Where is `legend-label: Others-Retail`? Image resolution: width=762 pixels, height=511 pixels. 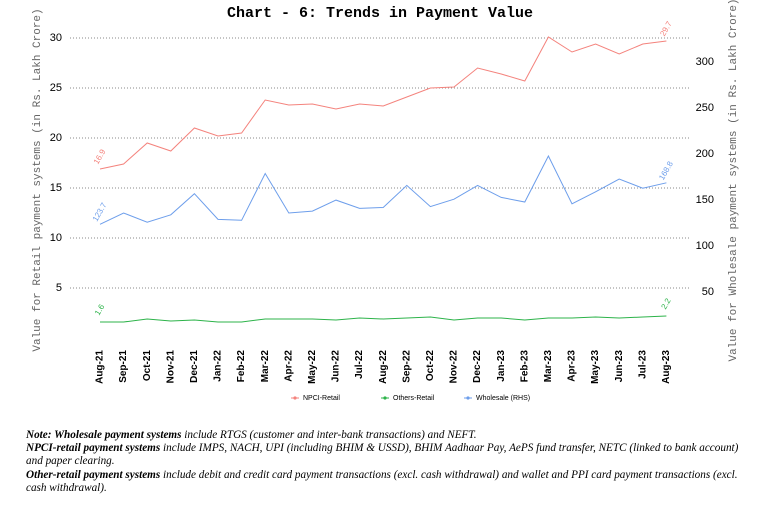
legend-label: Others-Retail is located at coordinates (414, 398).